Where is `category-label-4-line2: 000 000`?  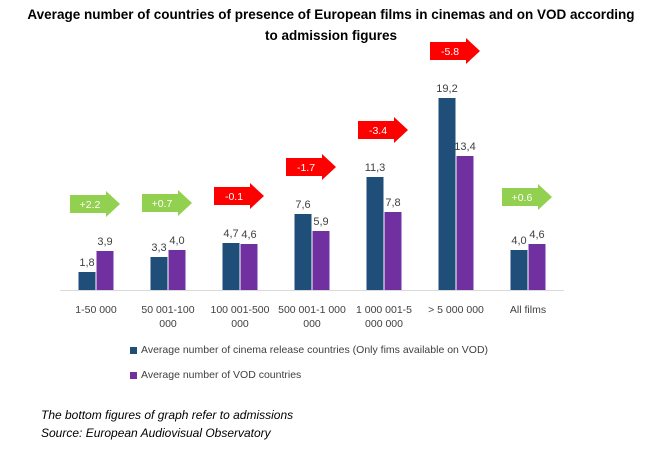 category-label-4-line2: 000 000 is located at coordinates (384, 324).